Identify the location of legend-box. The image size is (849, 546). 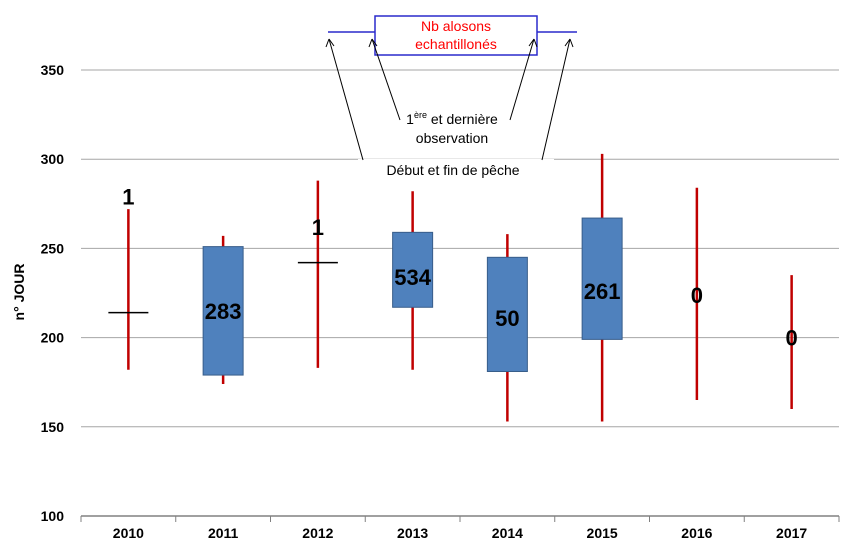
(456, 35).